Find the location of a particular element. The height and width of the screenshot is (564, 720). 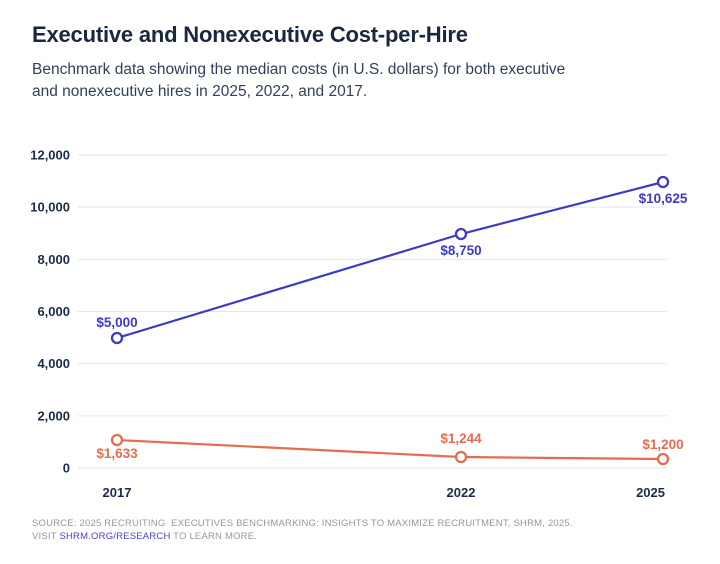

data-point-label-executive: $10,625 is located at coordinates (663, 198).